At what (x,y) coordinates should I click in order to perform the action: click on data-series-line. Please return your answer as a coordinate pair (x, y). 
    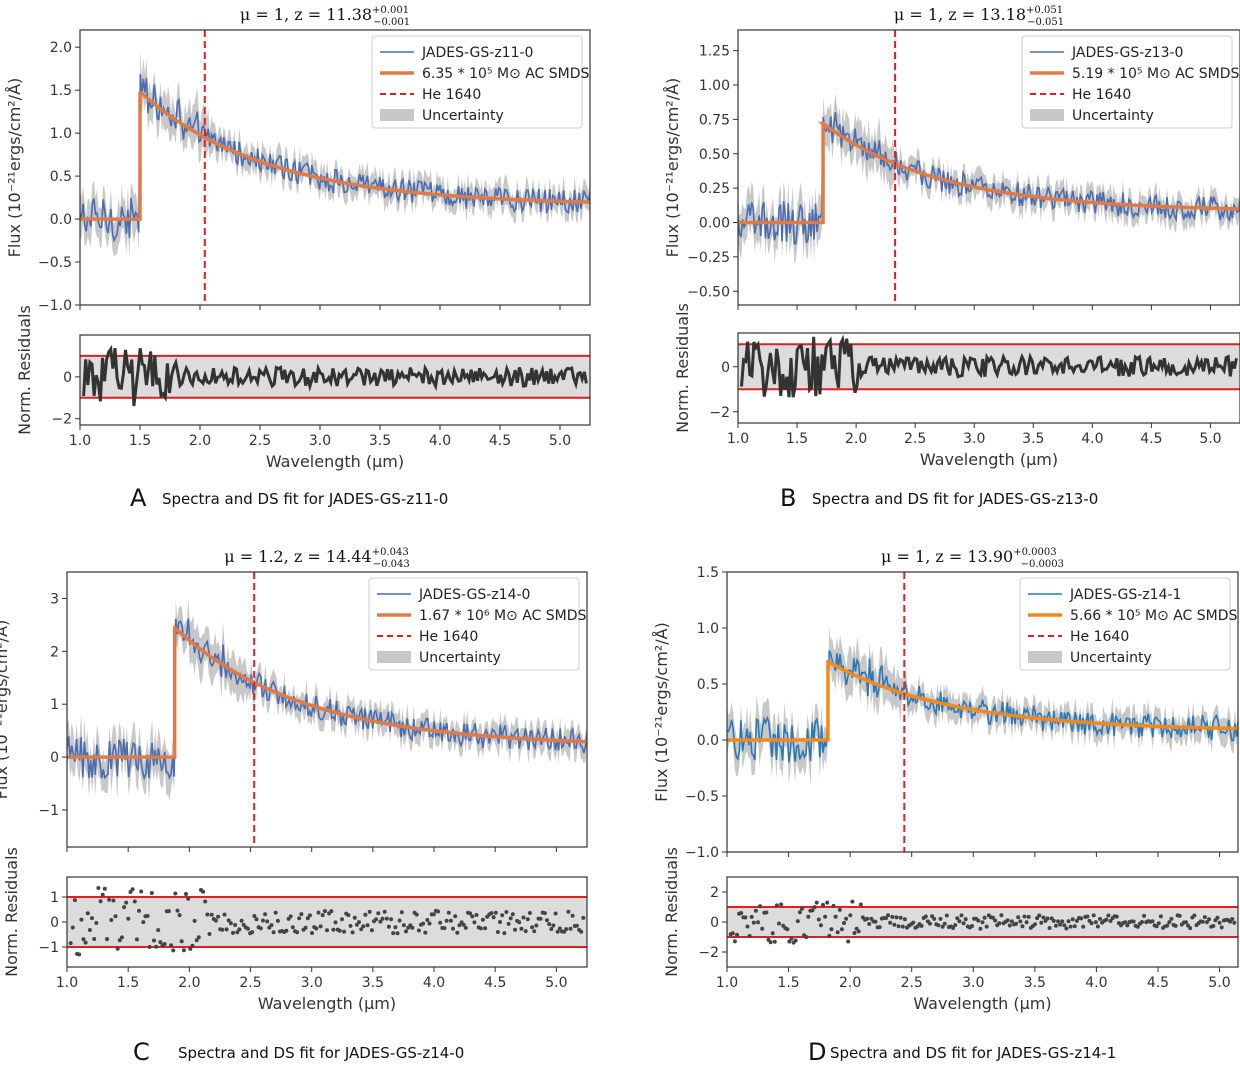
    Looking at the image, I should click on (982, 706).